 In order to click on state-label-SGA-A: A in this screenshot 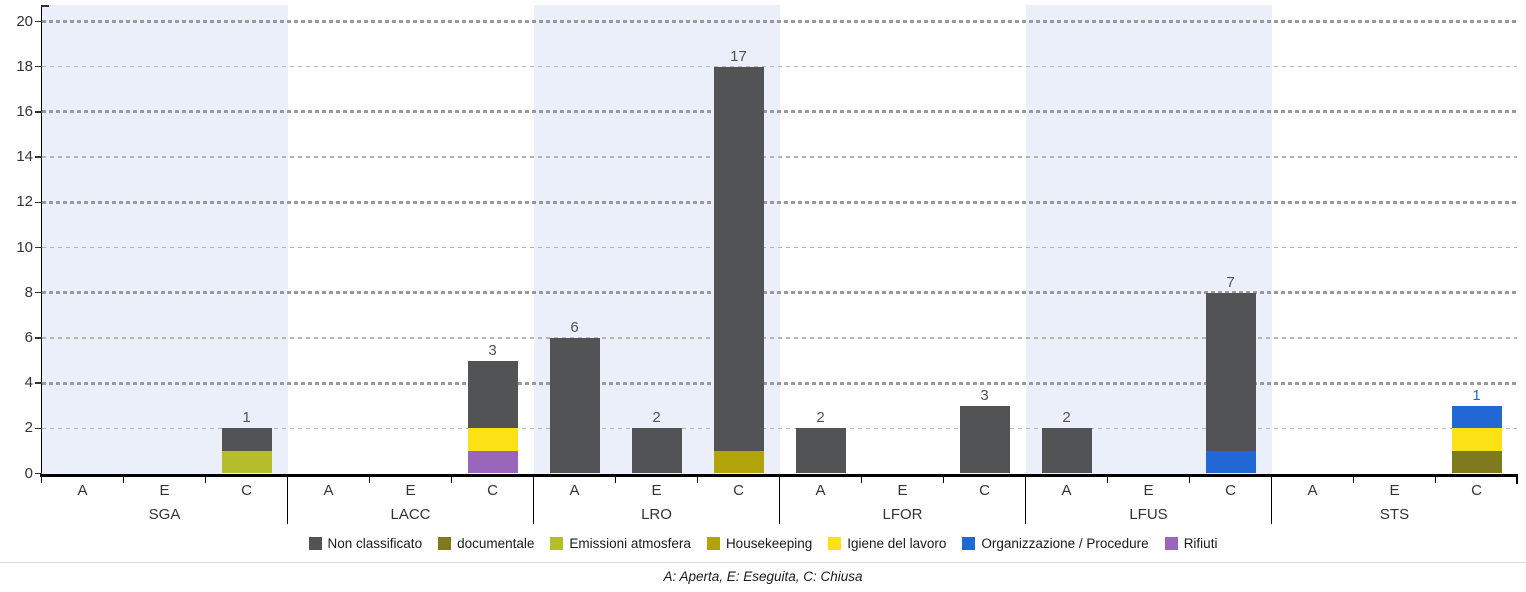, I will do `click(82, 490)`.